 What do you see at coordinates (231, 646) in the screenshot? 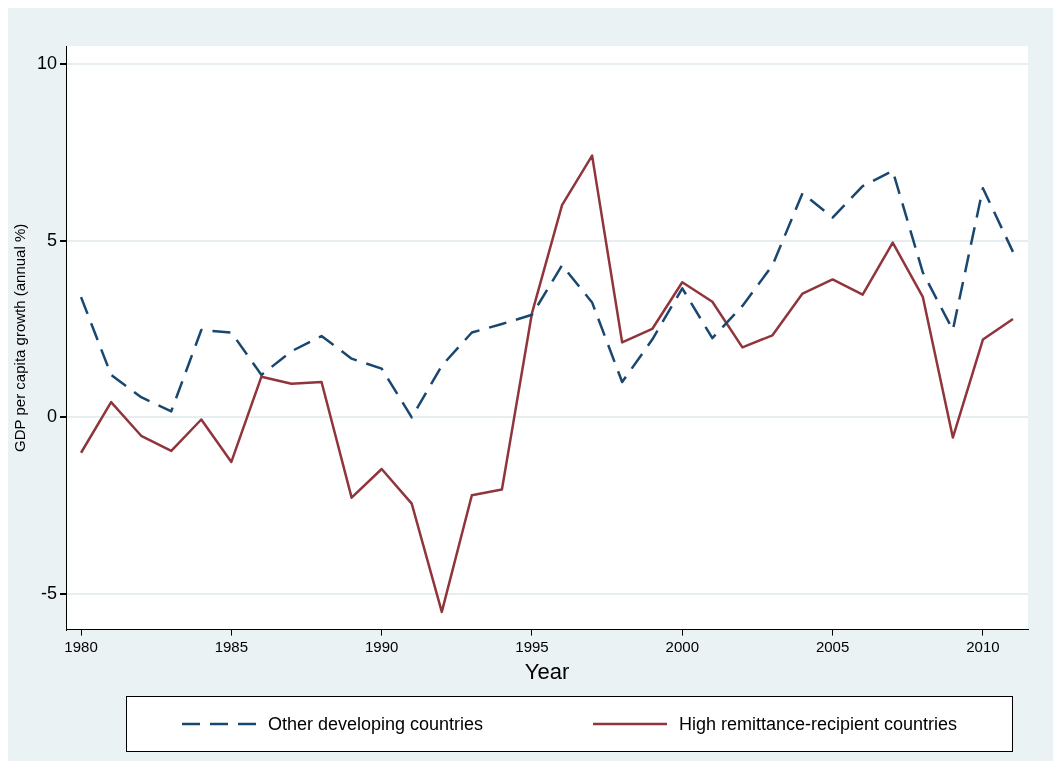
I see `x-tick-label: 1985` at bounding box center [231, 646].